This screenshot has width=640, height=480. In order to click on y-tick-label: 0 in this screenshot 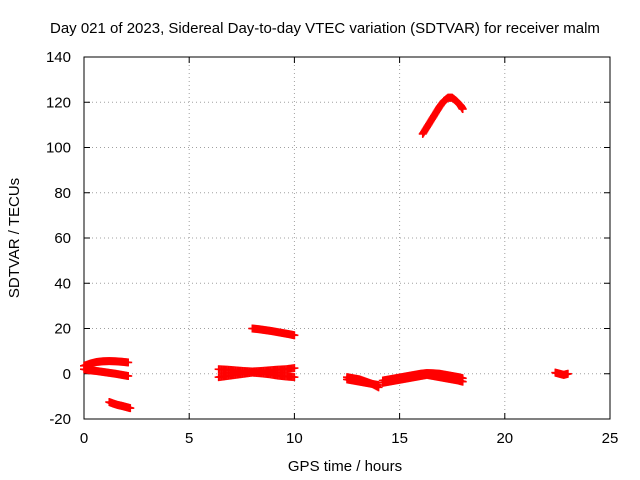, I will do `click(67, 374)`.